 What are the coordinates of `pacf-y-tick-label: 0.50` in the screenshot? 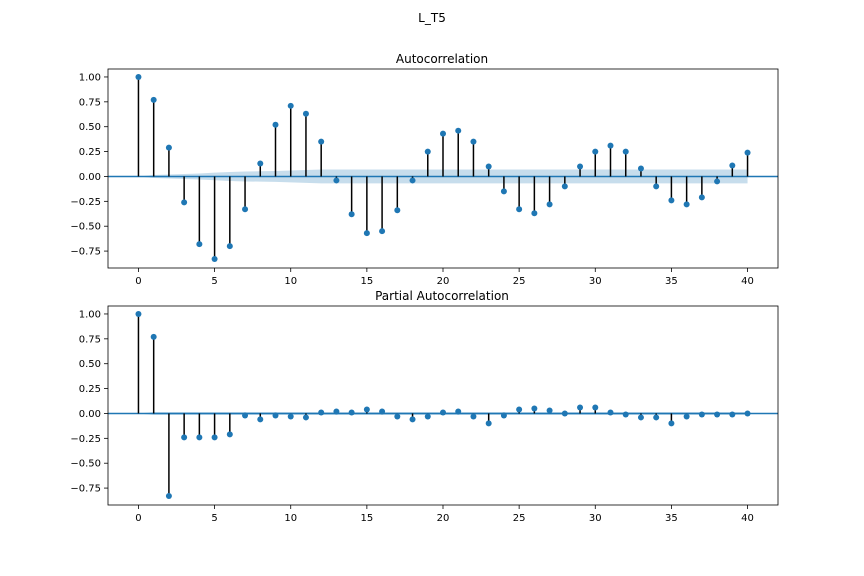 It's located at (90, 364).